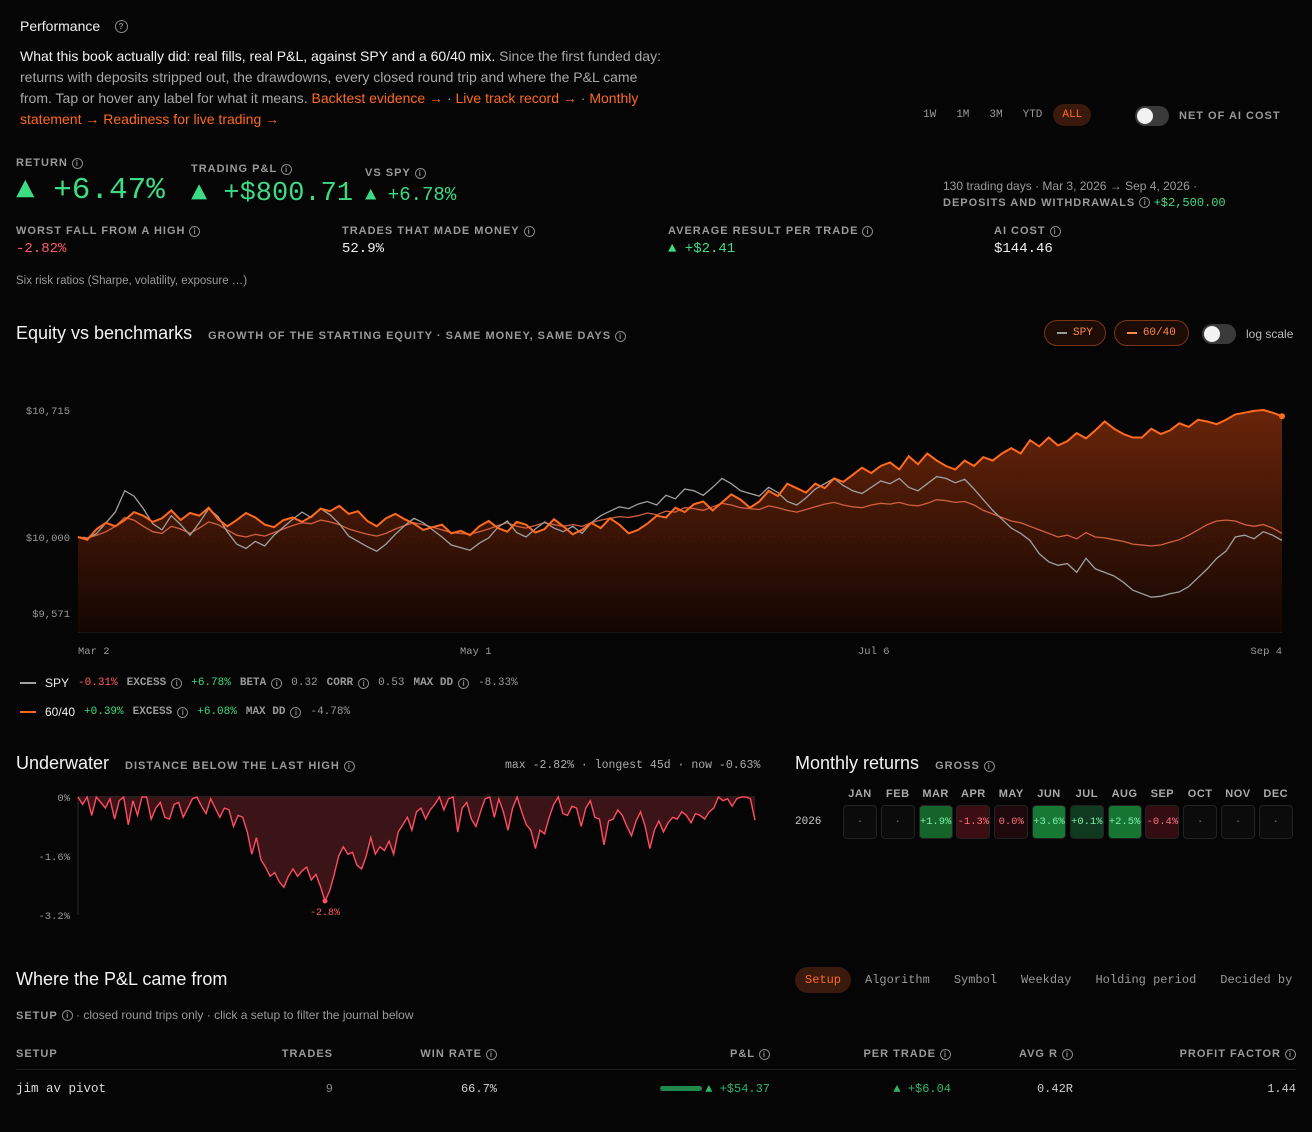 This screenshot has width=1312, height=1132. Describe the element at coordinates (1152, 116) in the screenshot. I see `net-ai-cost-toggle` at that location.